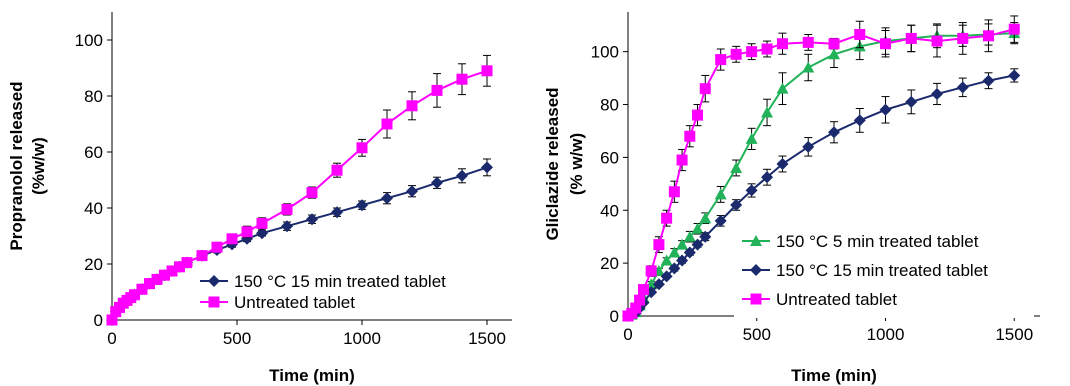 The image size is (1070, 386). Describe the element at coordinates (16, 165) in the screenshot. I see `y-axis-title: Propranolol released` at that location.